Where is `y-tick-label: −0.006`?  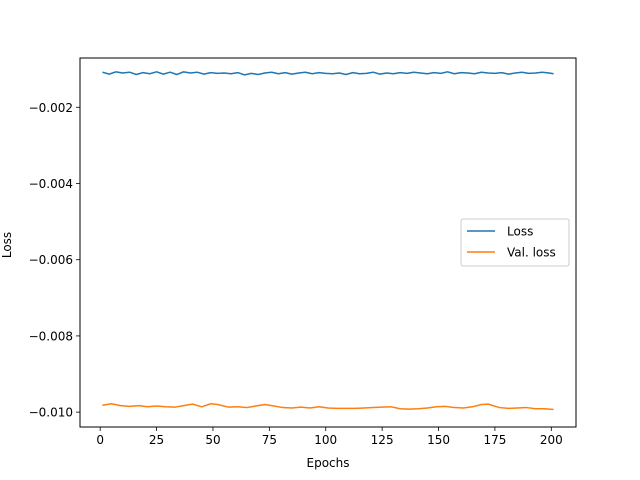 y-tick-label: −0.006 is located at coordinates (51, 260).